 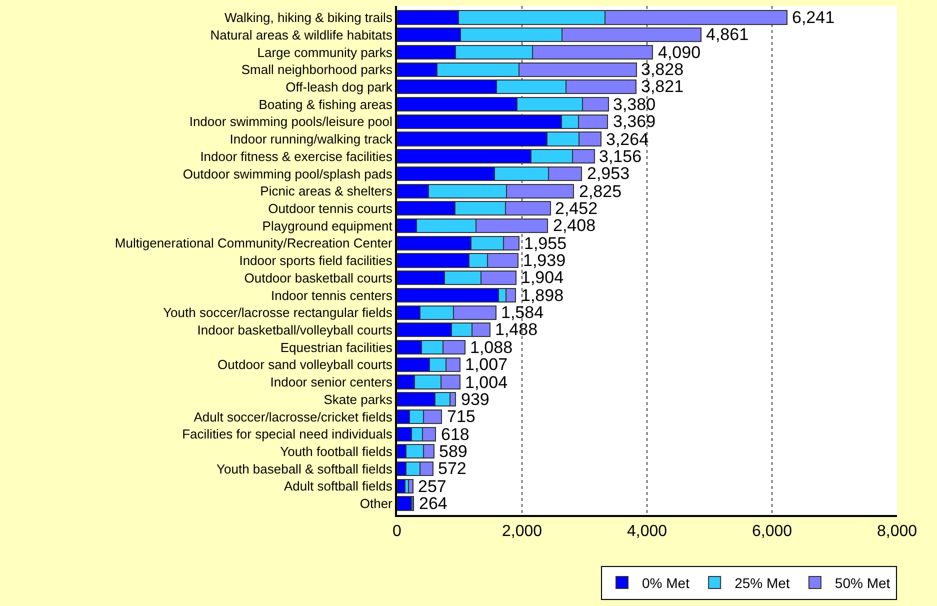 What do you see at coordinates (662, 69) in the screenshot?
I see `total-label: 3,828` at bounding box center [662, 69].